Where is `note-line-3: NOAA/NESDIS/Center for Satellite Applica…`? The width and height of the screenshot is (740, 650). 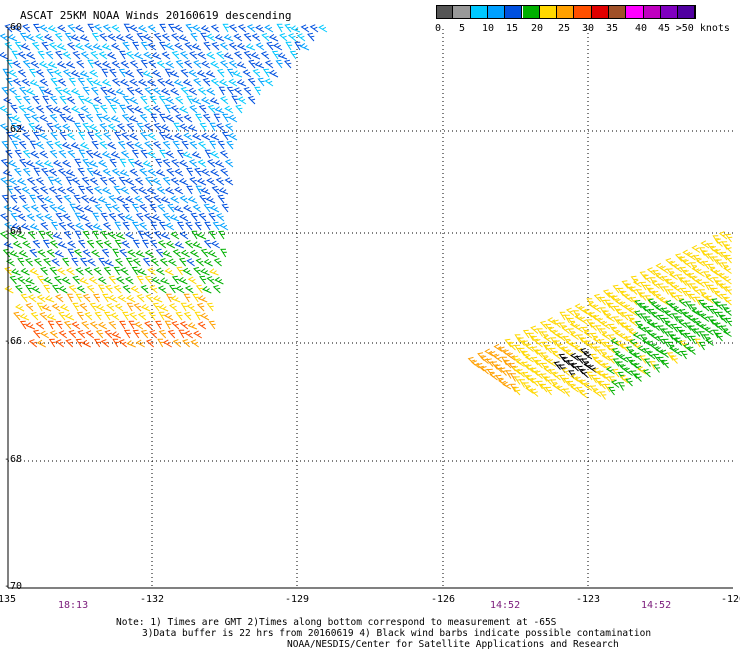 note-line-3: NOAA/NESDIS/Center for Satellite Applica… is located at coordinates (453, 644).